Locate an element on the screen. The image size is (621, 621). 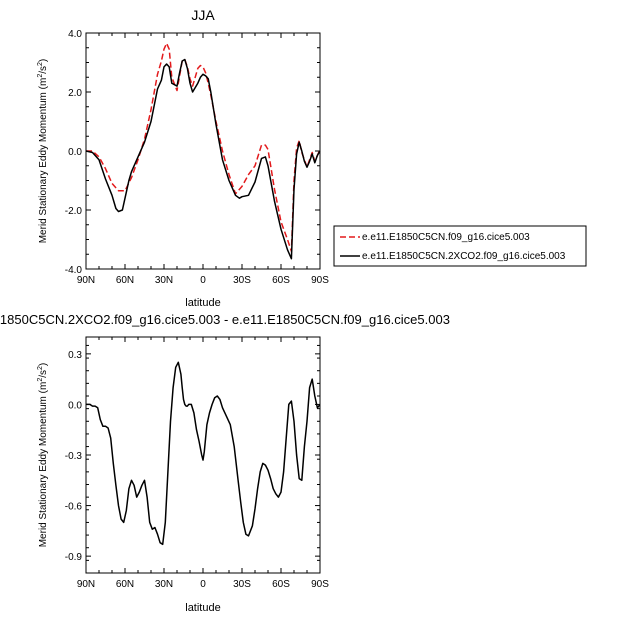
top-y-axis-label: Merid Stationary Eddy Momentum (m2/s2) is located at coordinates (43, 151).